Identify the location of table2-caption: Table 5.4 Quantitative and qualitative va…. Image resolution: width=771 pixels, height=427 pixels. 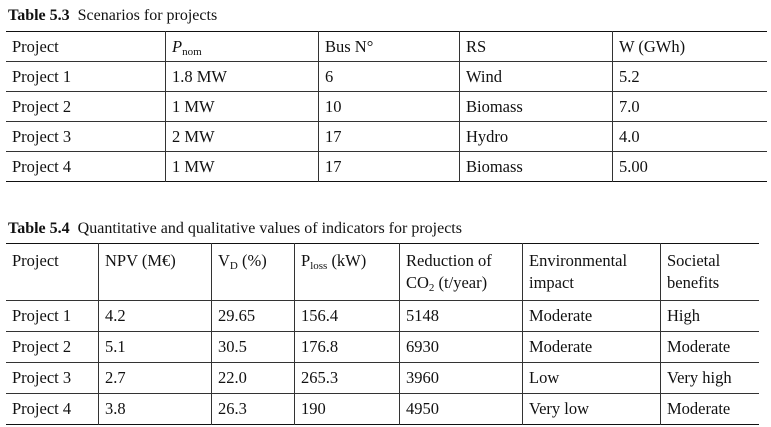
(235, 229).